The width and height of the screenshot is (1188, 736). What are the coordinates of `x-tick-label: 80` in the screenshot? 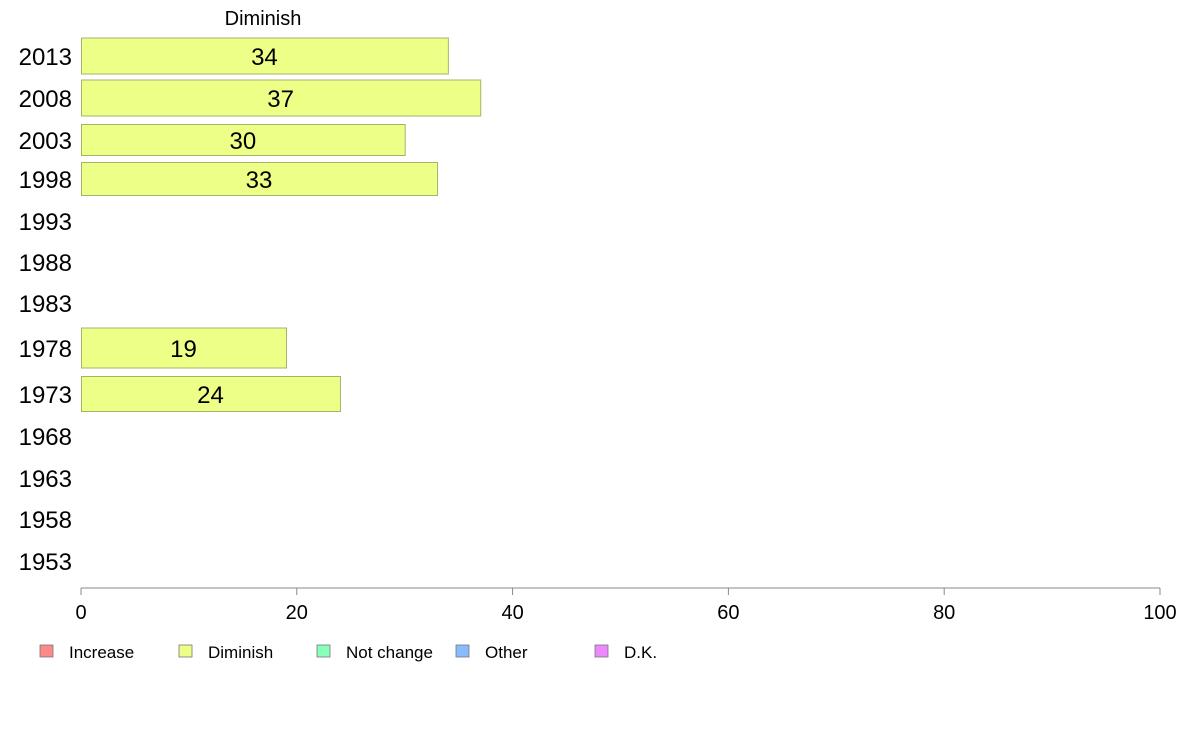 It's located at (944, 613).